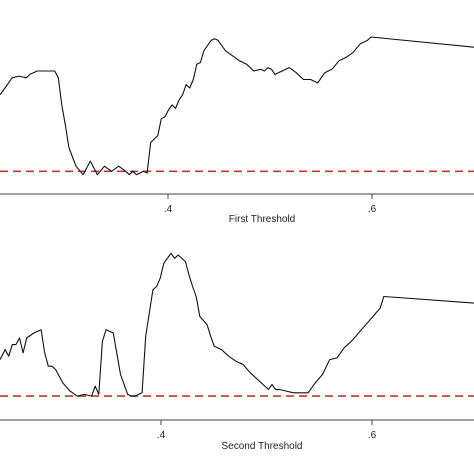 The height and width of the screenshot is (474, 474). I want to click on first-threshold-x-axis-title: First Threshold, so click(262, 219).